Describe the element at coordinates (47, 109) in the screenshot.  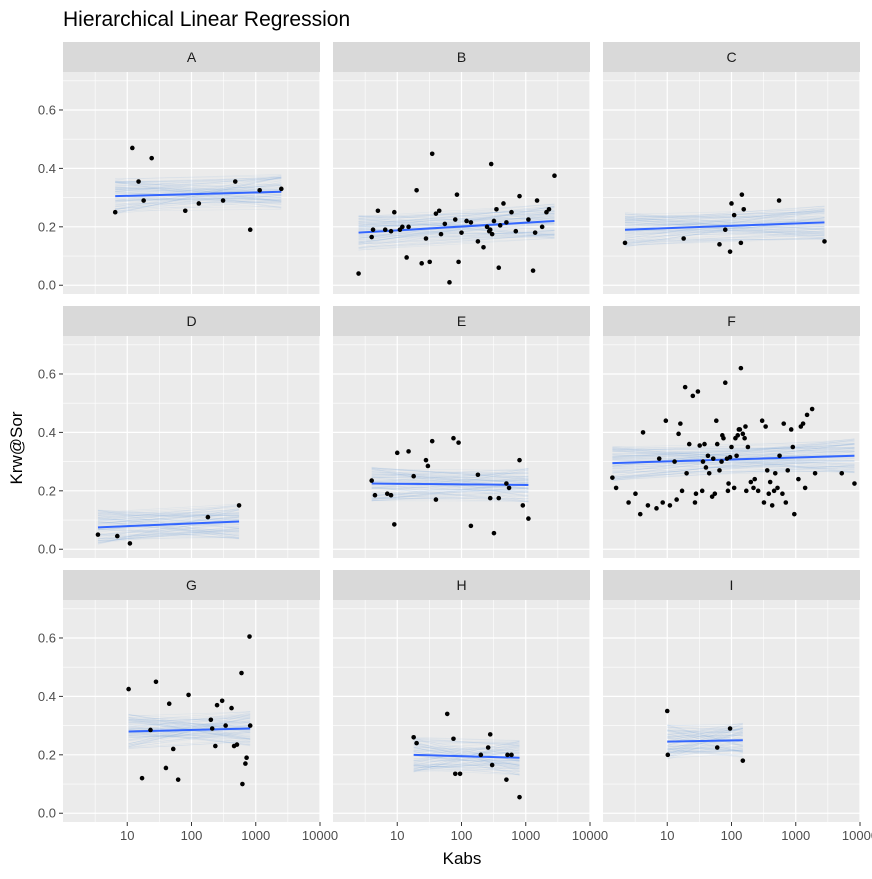
I see `y-tick-label: 0.6` at that location.